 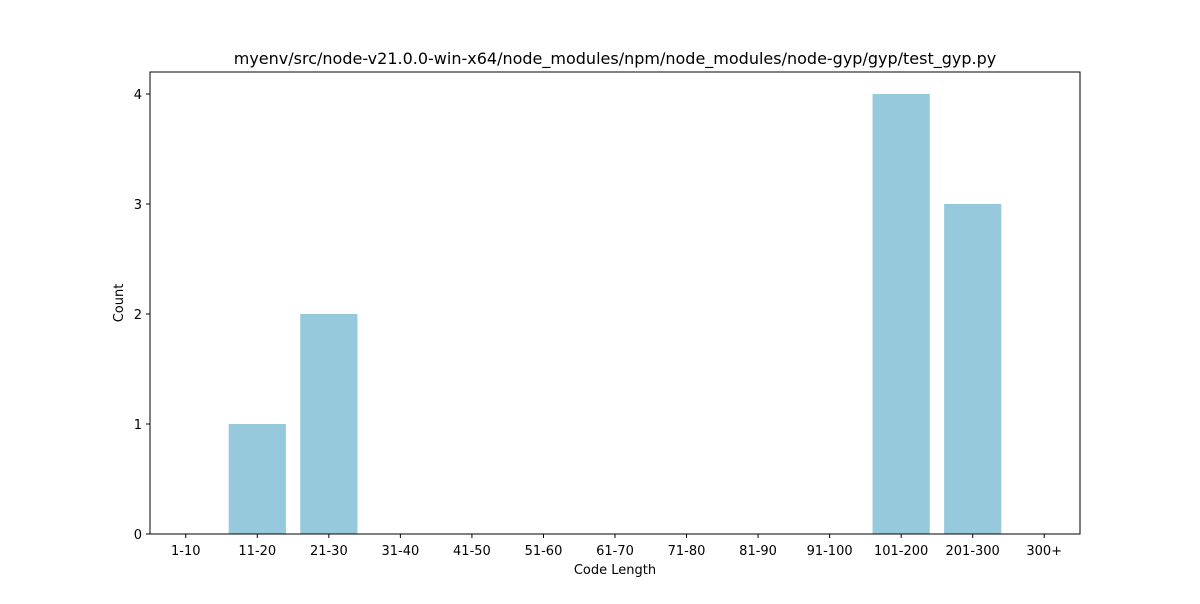 I want to click on x-tick-label: 300+, so click(x=1044, y=551).